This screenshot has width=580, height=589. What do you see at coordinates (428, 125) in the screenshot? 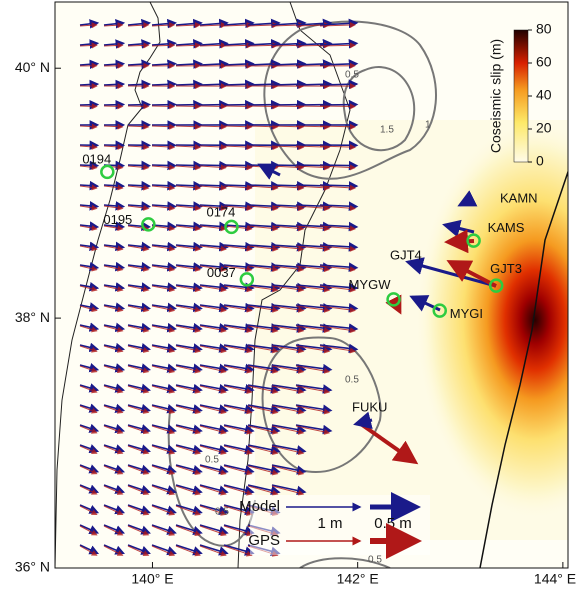
I see `contour-label: 1` at bounding box center [428, 125].